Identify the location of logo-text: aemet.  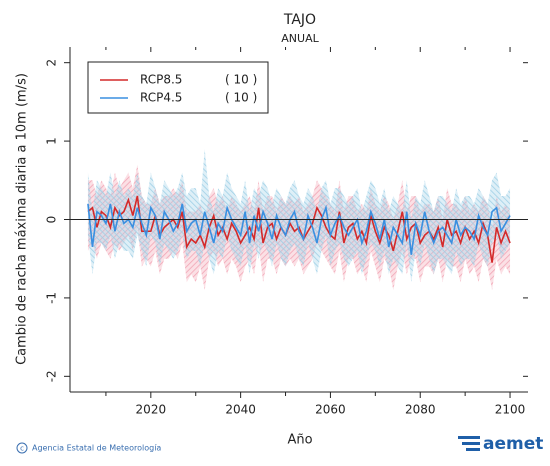
(513, 444).